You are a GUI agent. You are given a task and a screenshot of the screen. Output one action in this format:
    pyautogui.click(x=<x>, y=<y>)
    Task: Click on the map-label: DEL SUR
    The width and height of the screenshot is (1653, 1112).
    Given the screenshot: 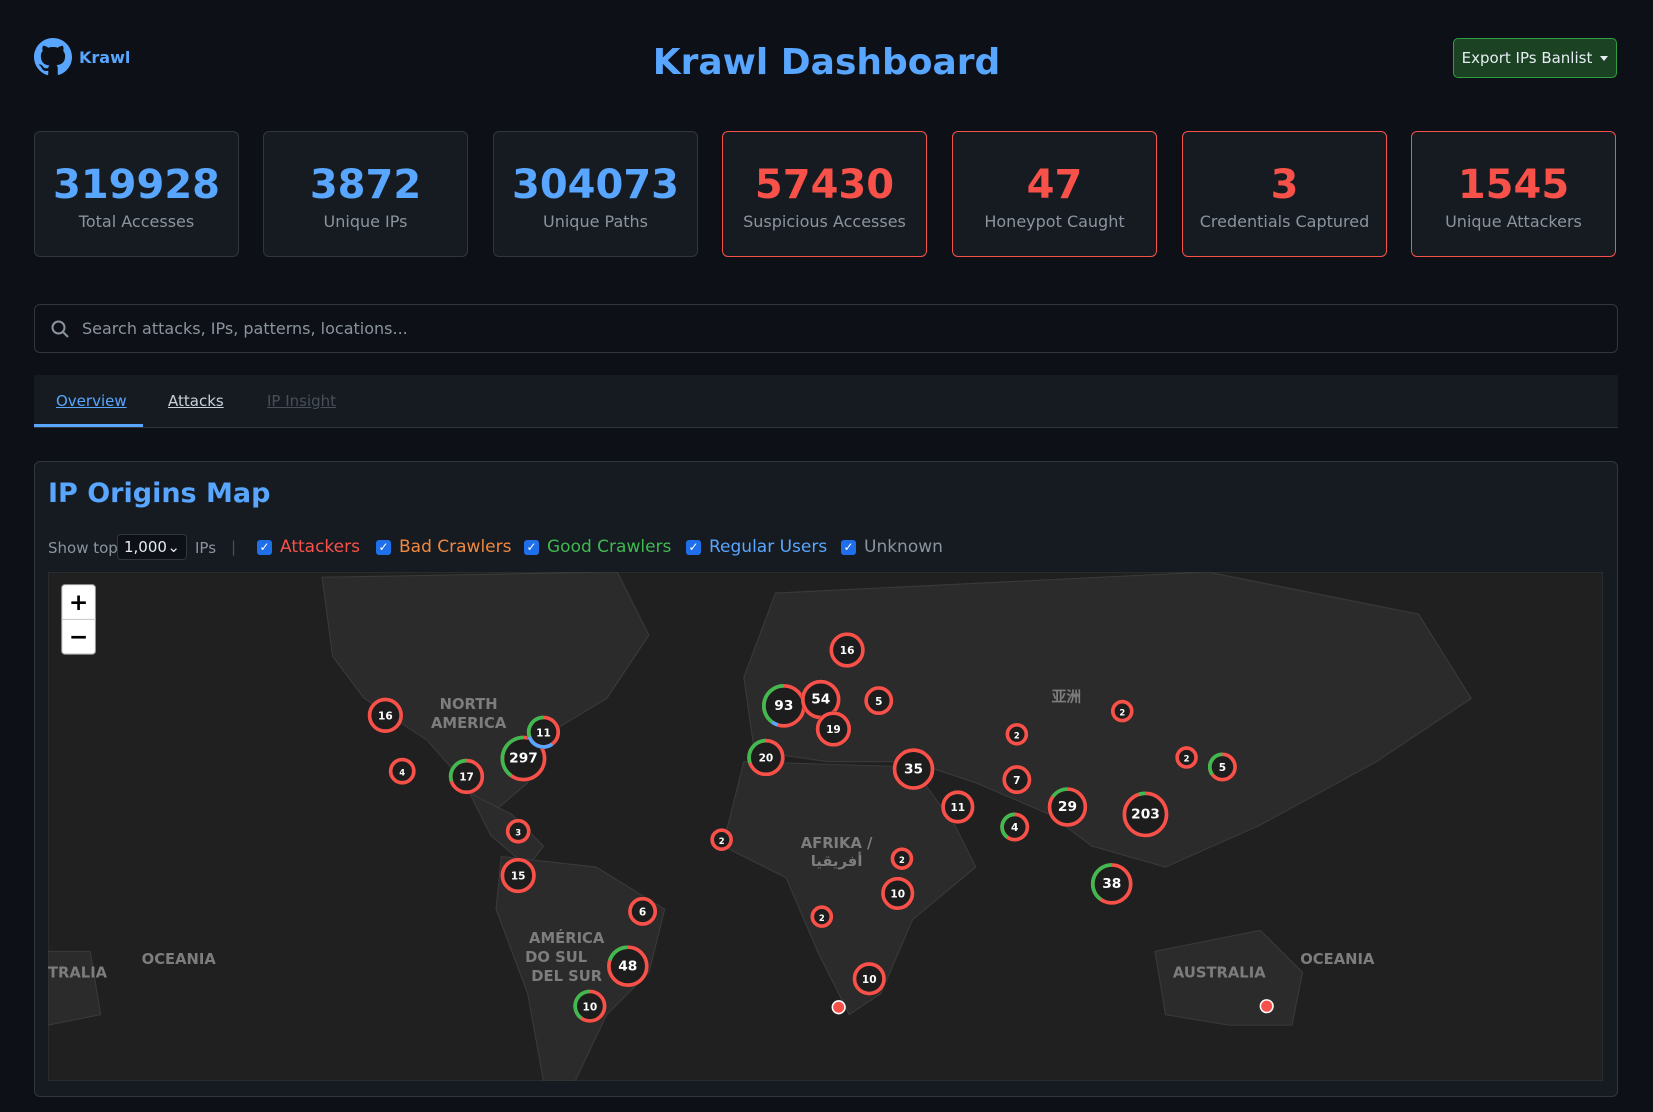 What is the action you would take?
    pyautogui.click(x=566, y=976)
    